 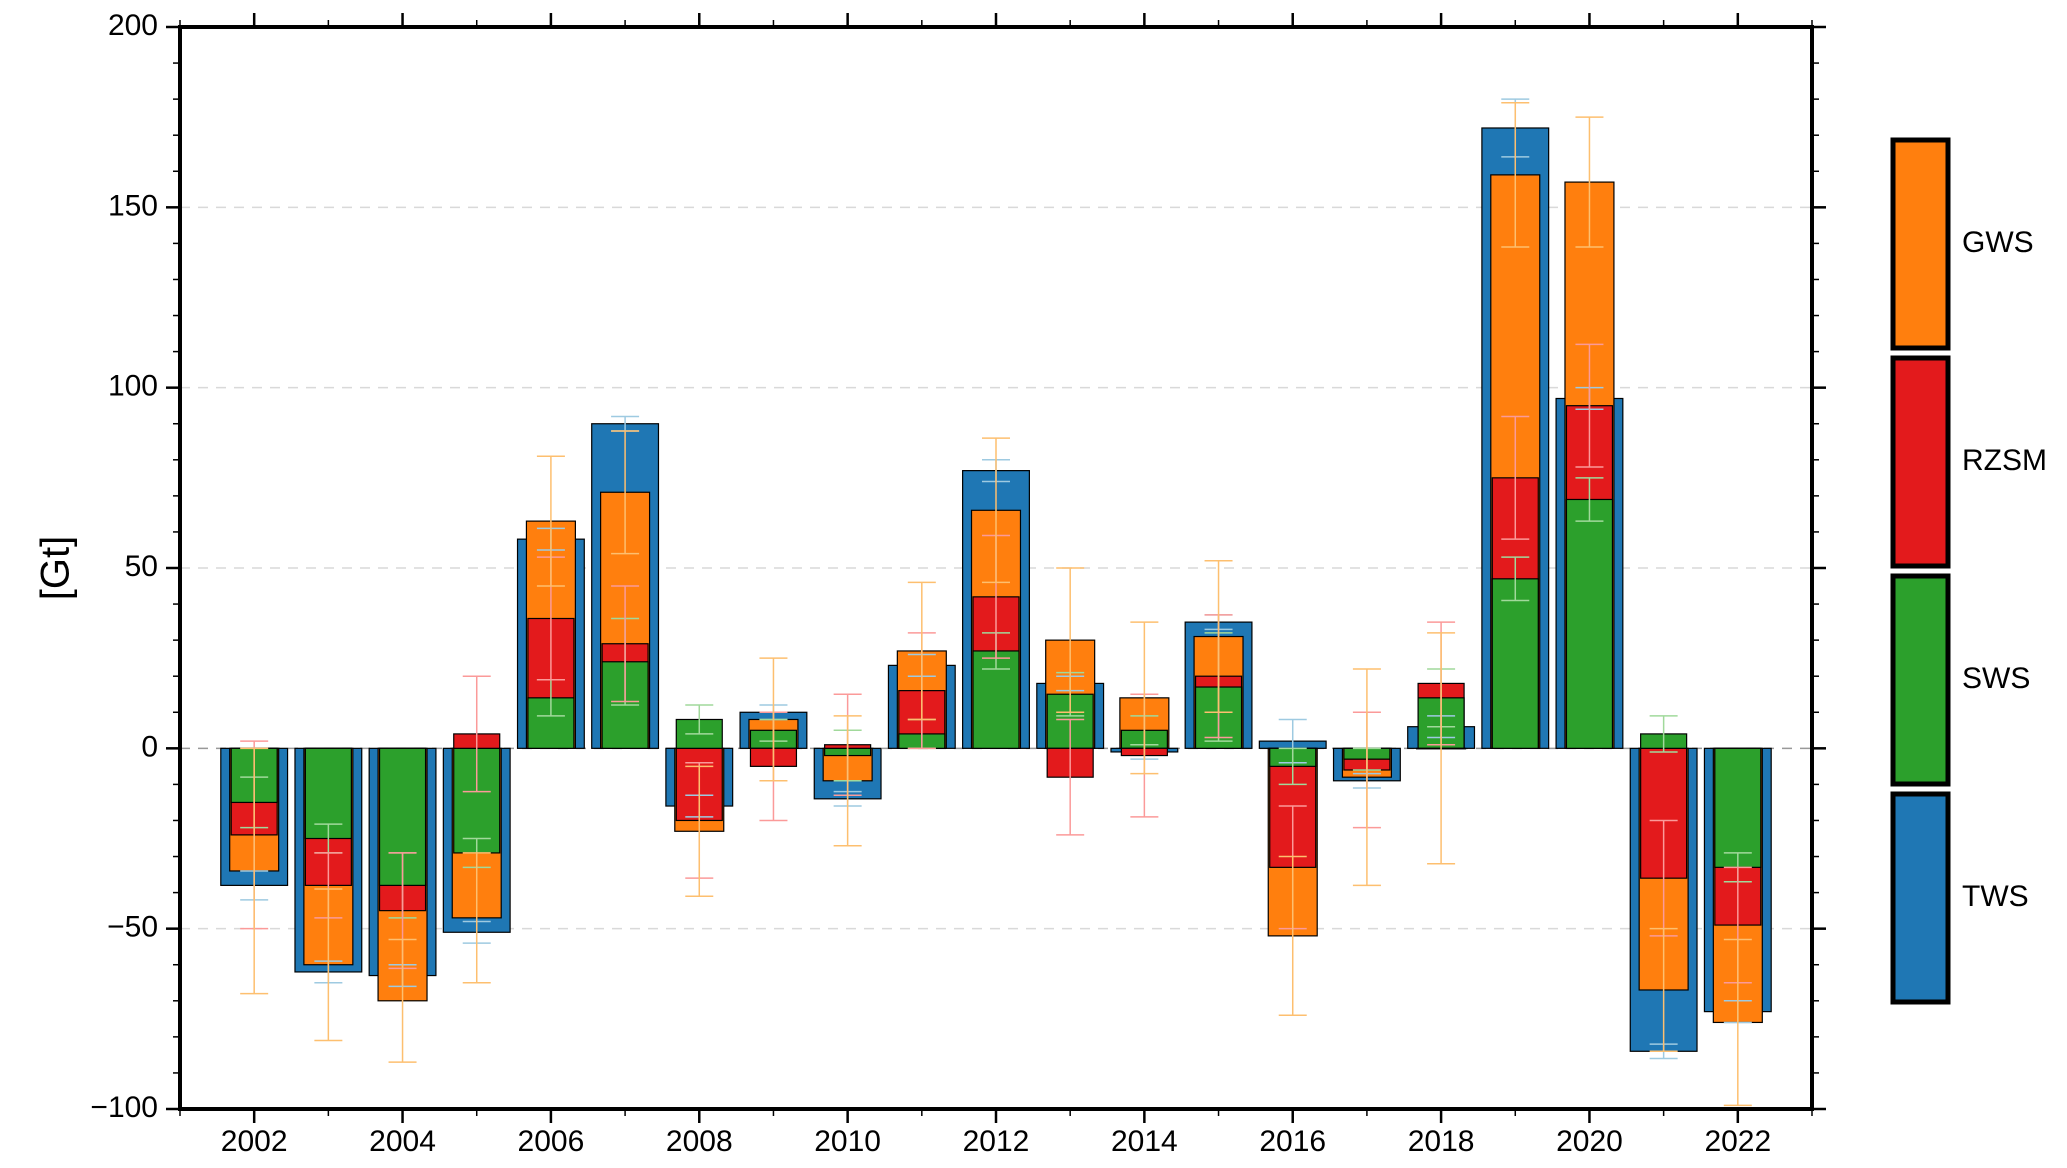 What do you see at coordinates (1998, 242) in the screenshot?
I see `legend-label-gws: GWS` at bounding box center [1998, 242].